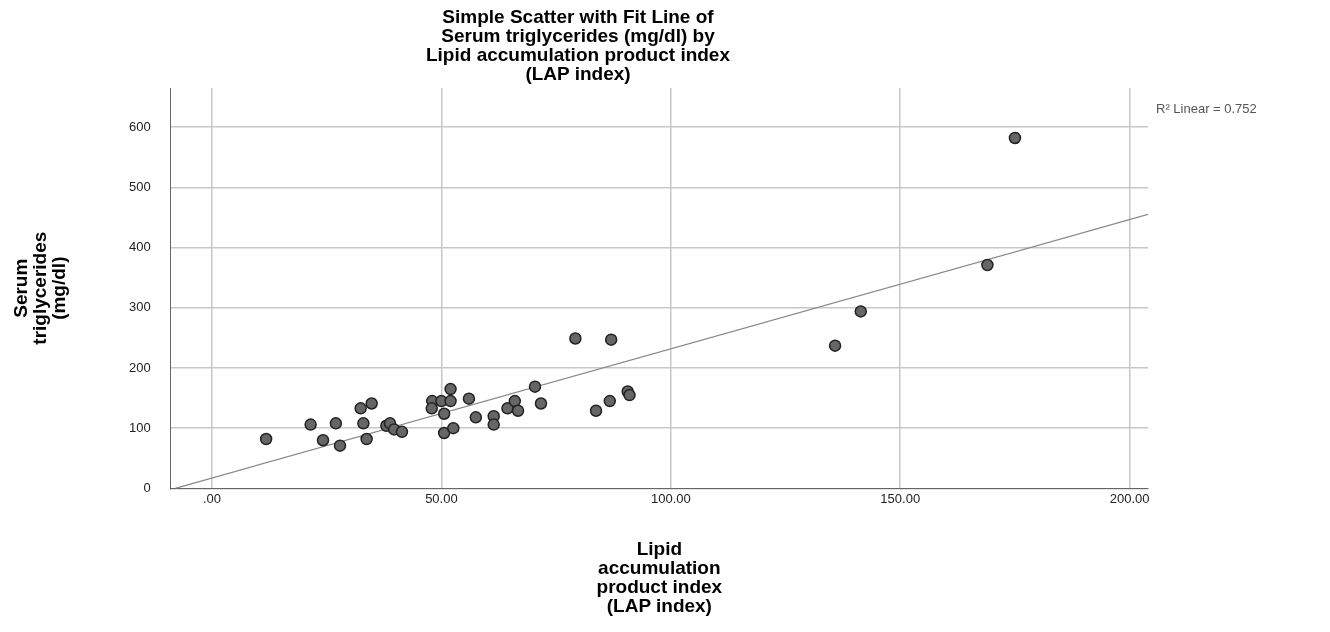 This screenshot has width=1330, height=632. I want to click on x-axis-title: Lipid accumulation product index (LAP index), so click(659, 576).